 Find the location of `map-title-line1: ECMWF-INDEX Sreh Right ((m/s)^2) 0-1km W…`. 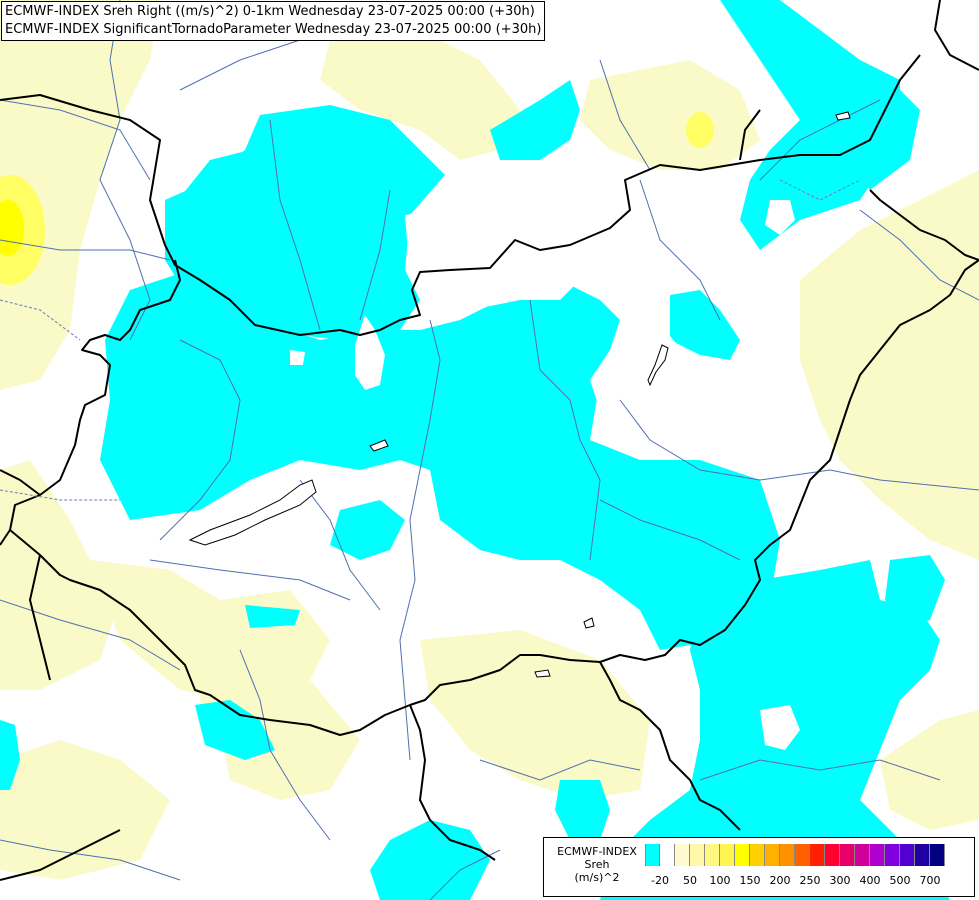

map-title-line1: ECMWF-INDEX Sreh Right ((m/s)^2) 0-1km W… is located at coordinates (270, 11).